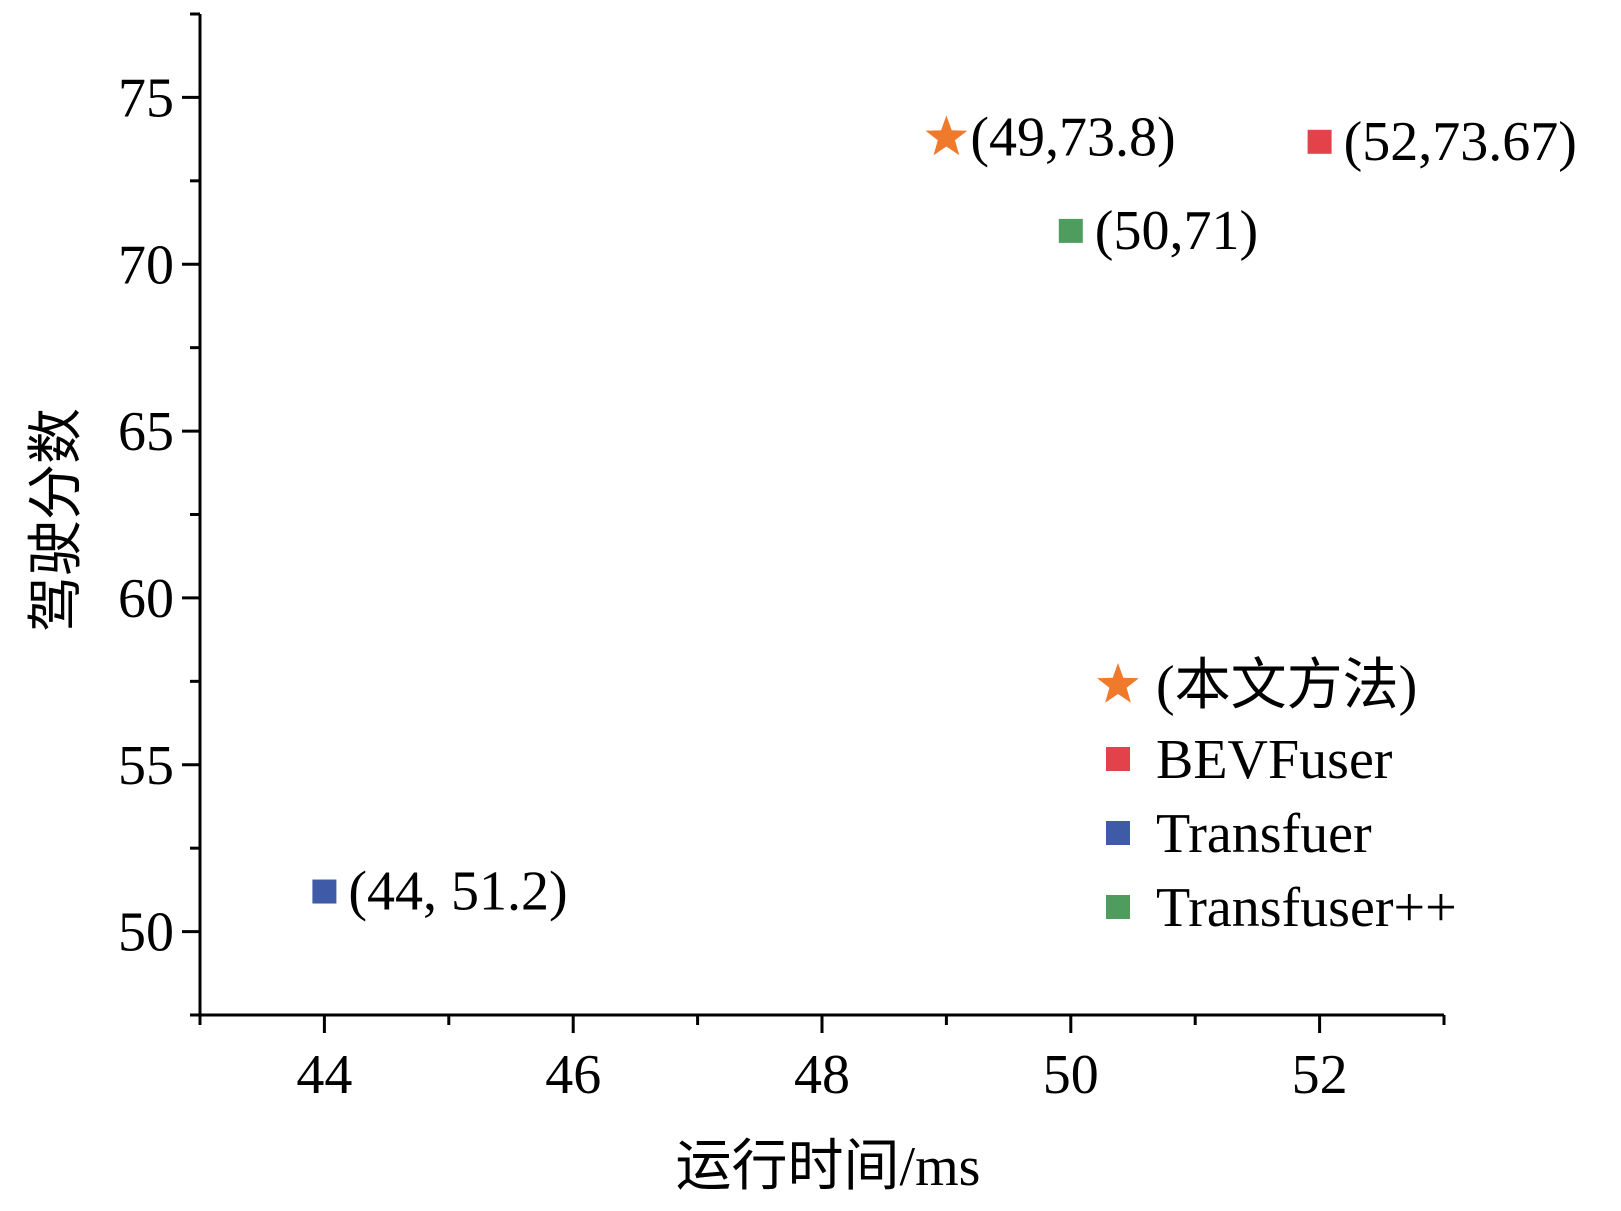 The height and width of the screenshot is (1211, 1621). I want to click on x-tick-label: 52, so click(1320, 1075).